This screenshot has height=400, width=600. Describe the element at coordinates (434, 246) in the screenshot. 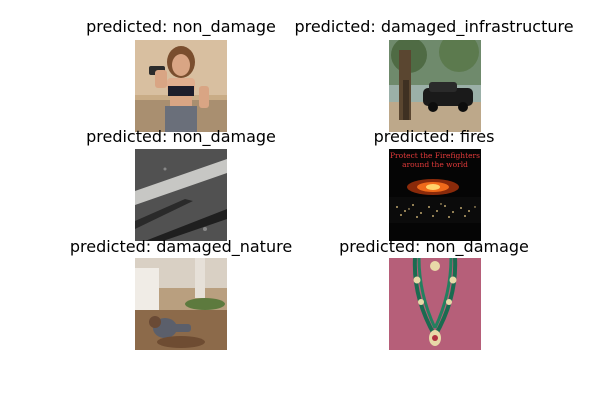

I see `panel-6-title: predicted: non_damage` at that location.